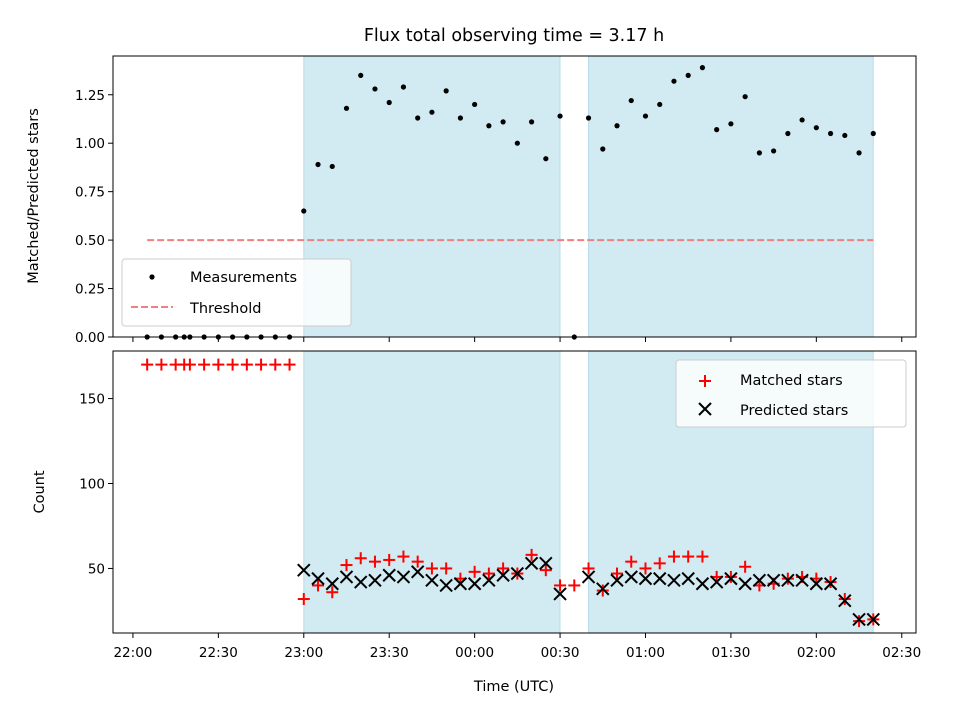 Image resolution: width=960 pixels, height=720 pixels. What do you see at coordinates (152, 277) in the screenshot?
I see `legend-measurements-marker` at bounding box center [152, 277].